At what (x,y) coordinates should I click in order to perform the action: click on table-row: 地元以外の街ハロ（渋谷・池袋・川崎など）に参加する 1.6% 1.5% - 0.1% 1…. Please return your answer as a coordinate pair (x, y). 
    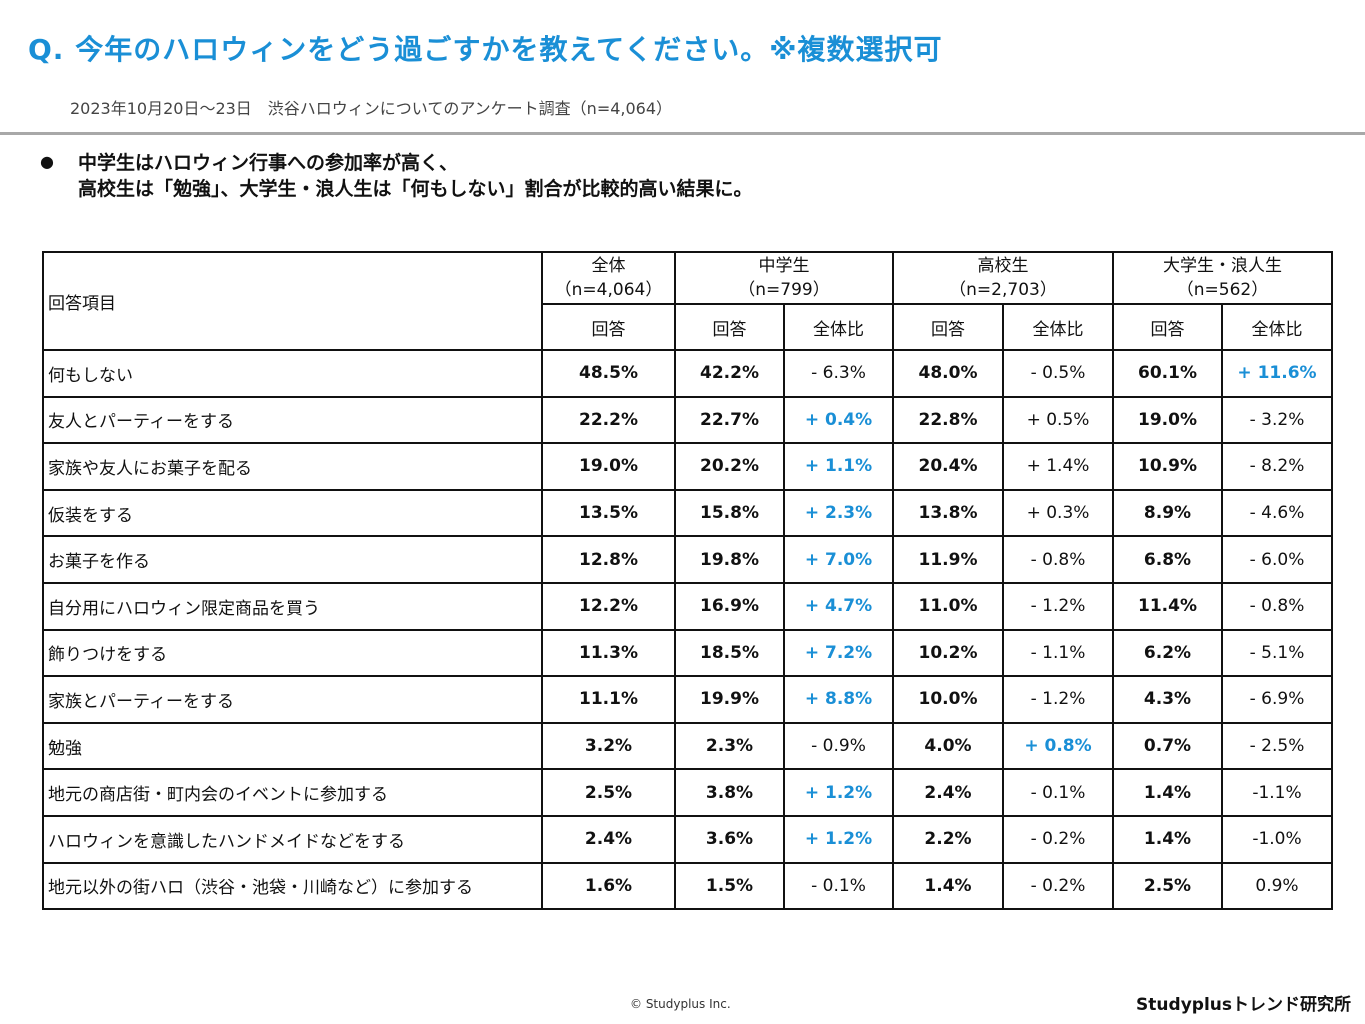
    Looking at the image, I should click on (687, 886).